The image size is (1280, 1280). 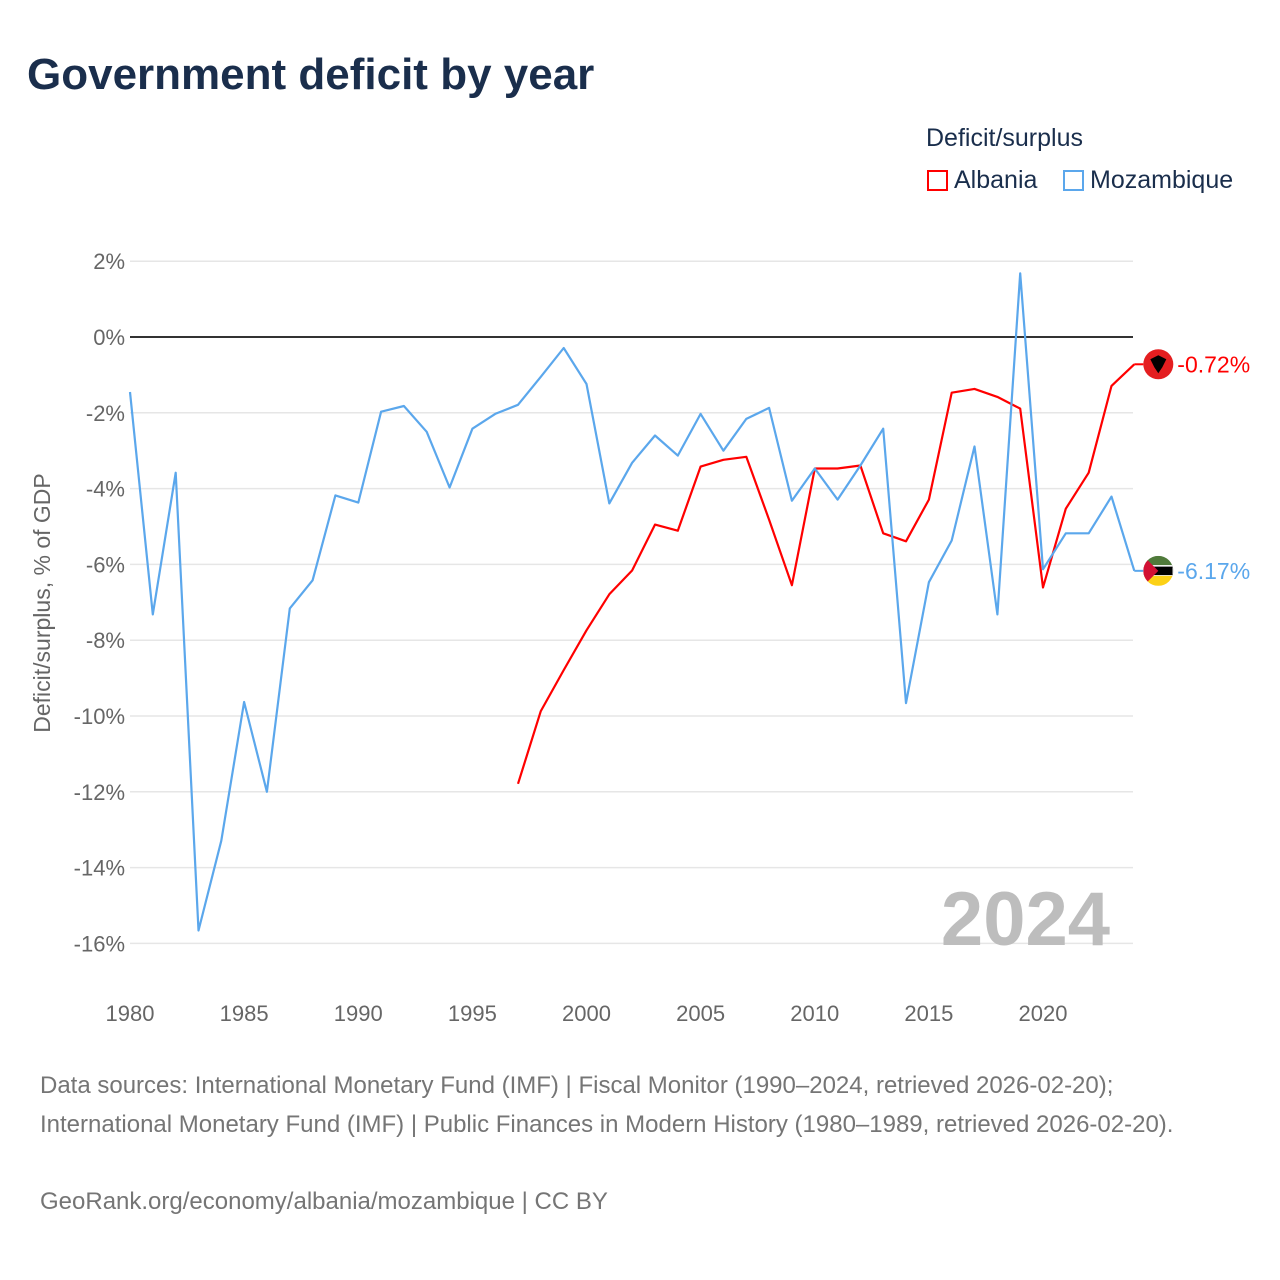 I want to click on albania-flag-icon, so click(x=1158, y=364).